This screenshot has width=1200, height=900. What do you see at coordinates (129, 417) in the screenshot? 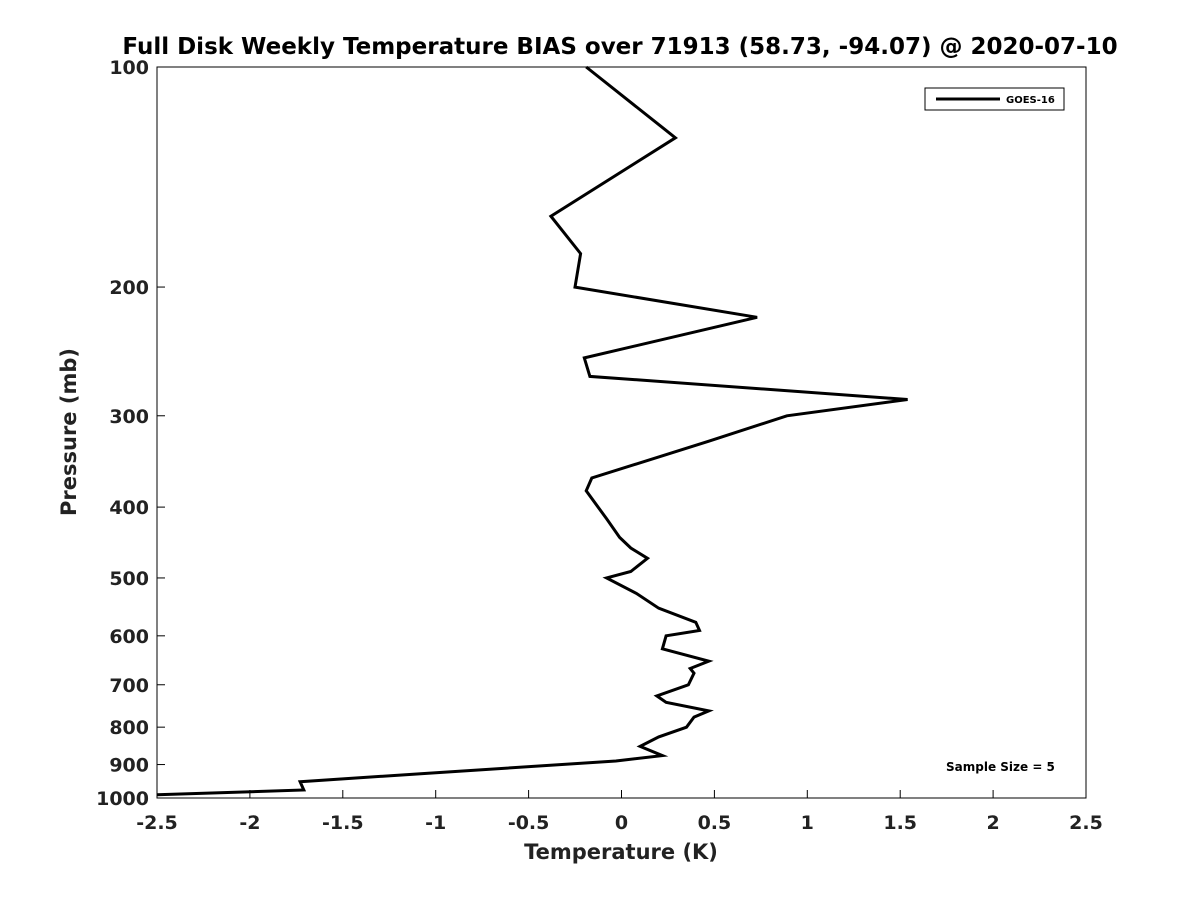
I see `y-tick-label: 300` at bounding box center [129, 417].